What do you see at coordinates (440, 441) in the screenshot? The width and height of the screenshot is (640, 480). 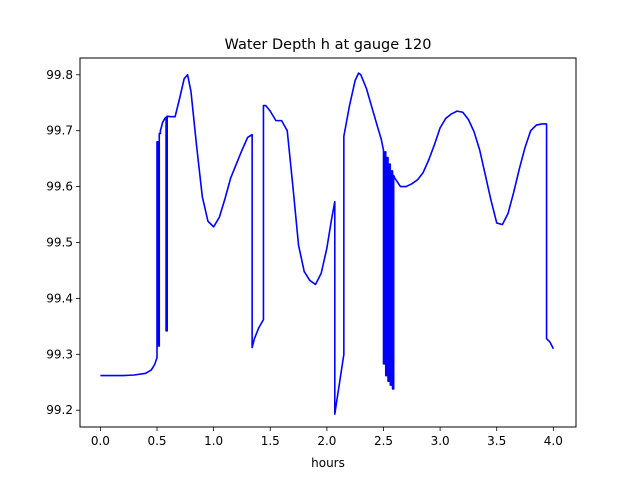 I see `x-tick-label: 3.0` at bounding box center [440, 441].